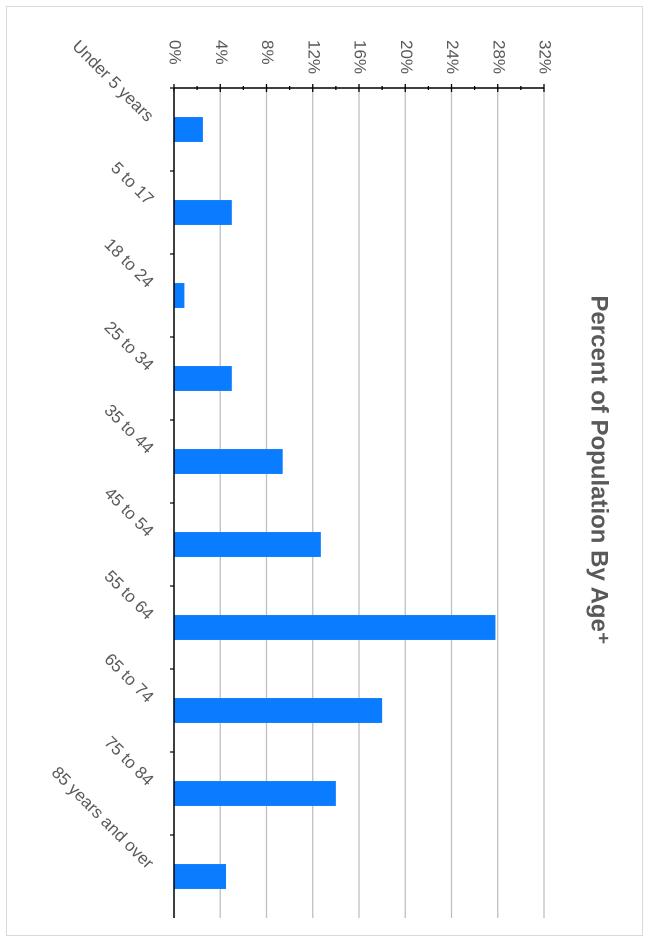 Image resolution: width=651 pixels, height=944 pixels. Describe the element at coordinates (313, 57) in the screenshot. I see `x-tick-label: 12%` at that location.